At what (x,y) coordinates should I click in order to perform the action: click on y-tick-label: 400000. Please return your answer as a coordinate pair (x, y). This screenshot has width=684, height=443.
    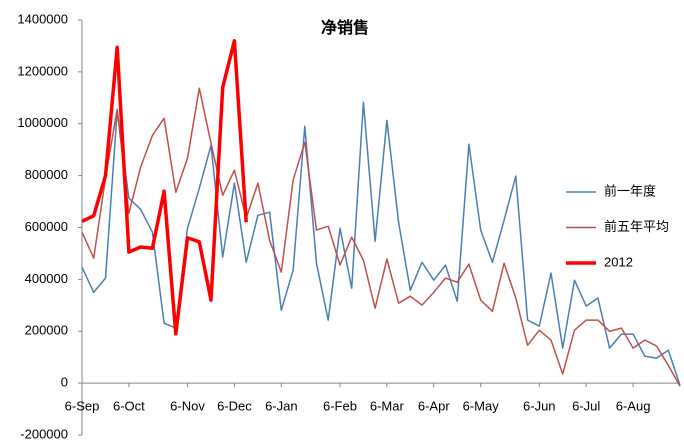
    Looking at the image, I should click on (46, 278).